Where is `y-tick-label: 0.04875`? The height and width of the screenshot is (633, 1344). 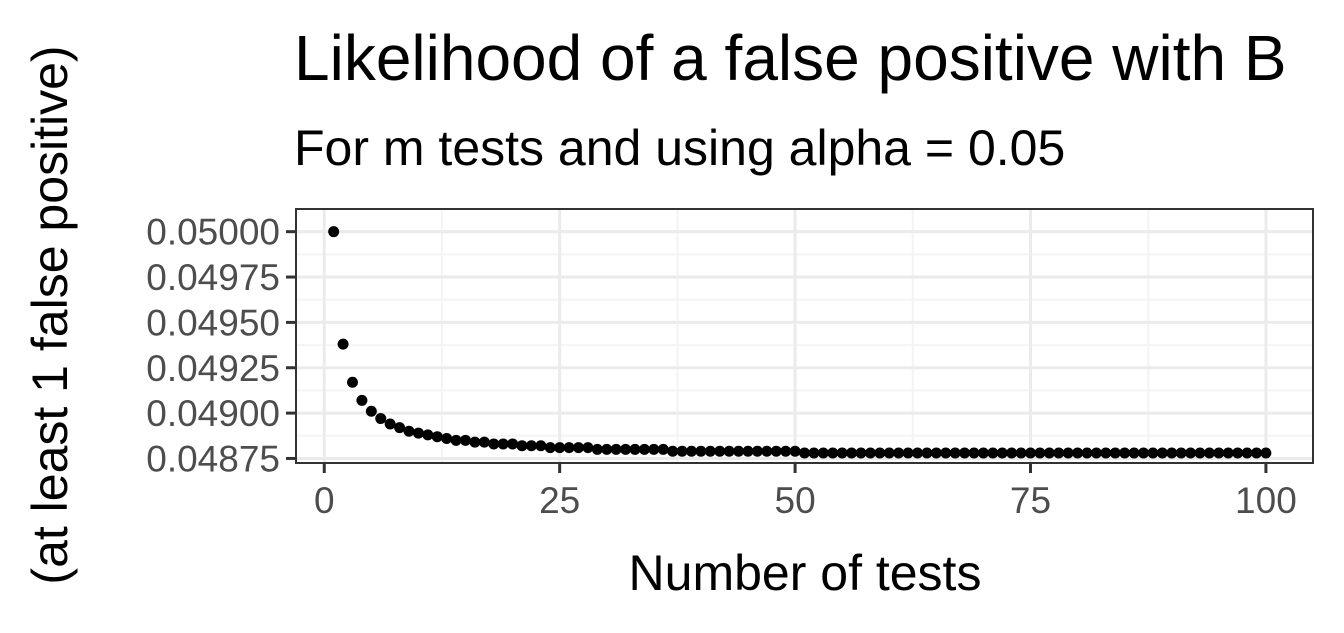 y-tick-label: 0.04875 is located at coordinates (213, 458).